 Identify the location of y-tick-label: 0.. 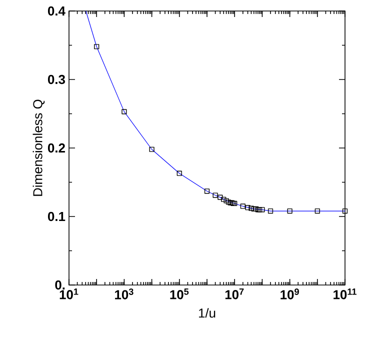
(60, 285).